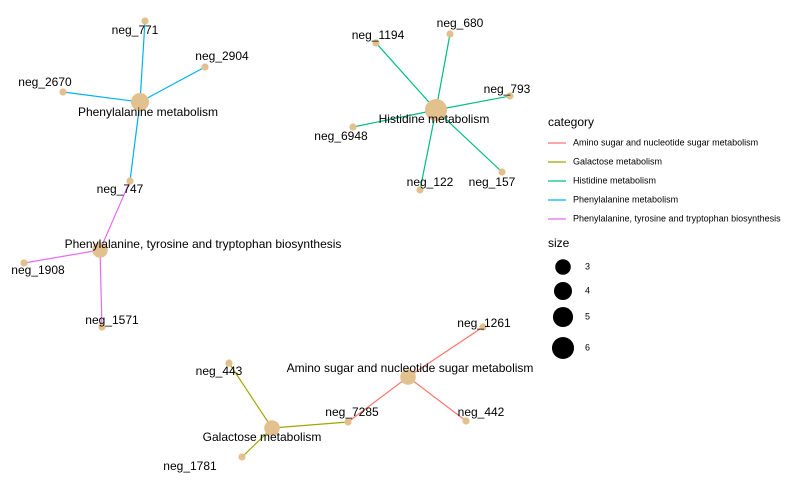 Image resolution: width=800 pixels, height=485 pixels. I want to click on size-label: 5, so click(587, 316).